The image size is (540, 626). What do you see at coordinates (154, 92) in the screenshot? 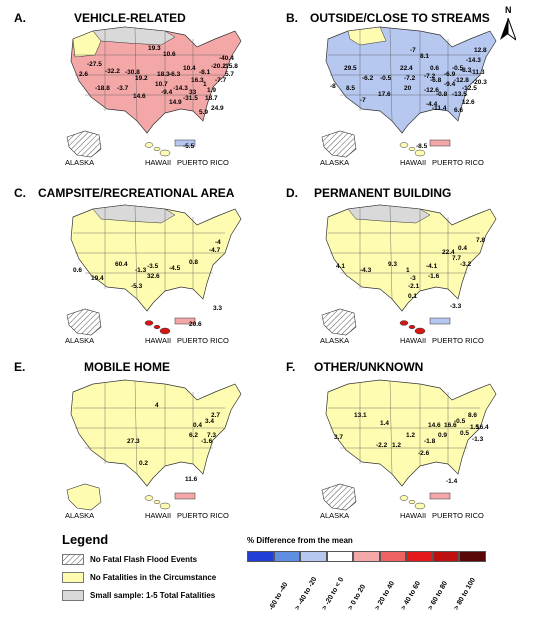
I see `map-panel-a` at bounding box center [154, 92].